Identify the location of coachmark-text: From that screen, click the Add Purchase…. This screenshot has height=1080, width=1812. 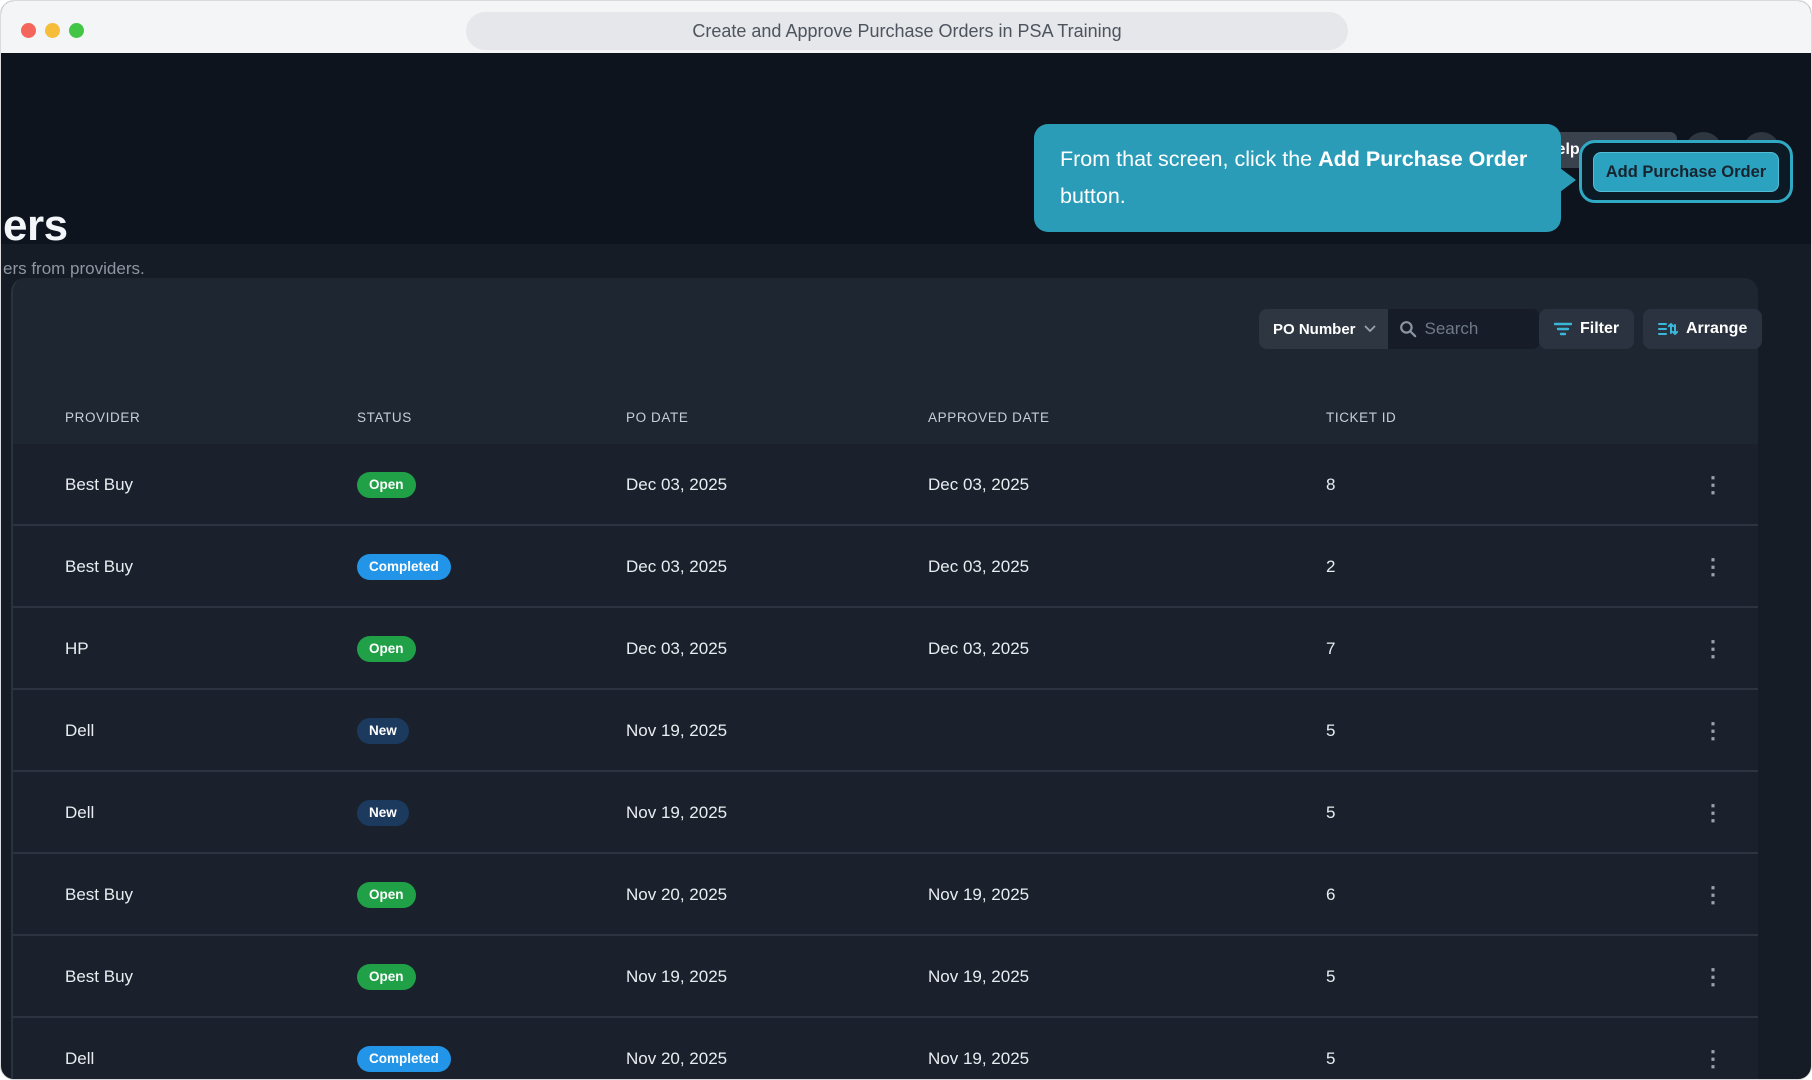
(1293, 177).